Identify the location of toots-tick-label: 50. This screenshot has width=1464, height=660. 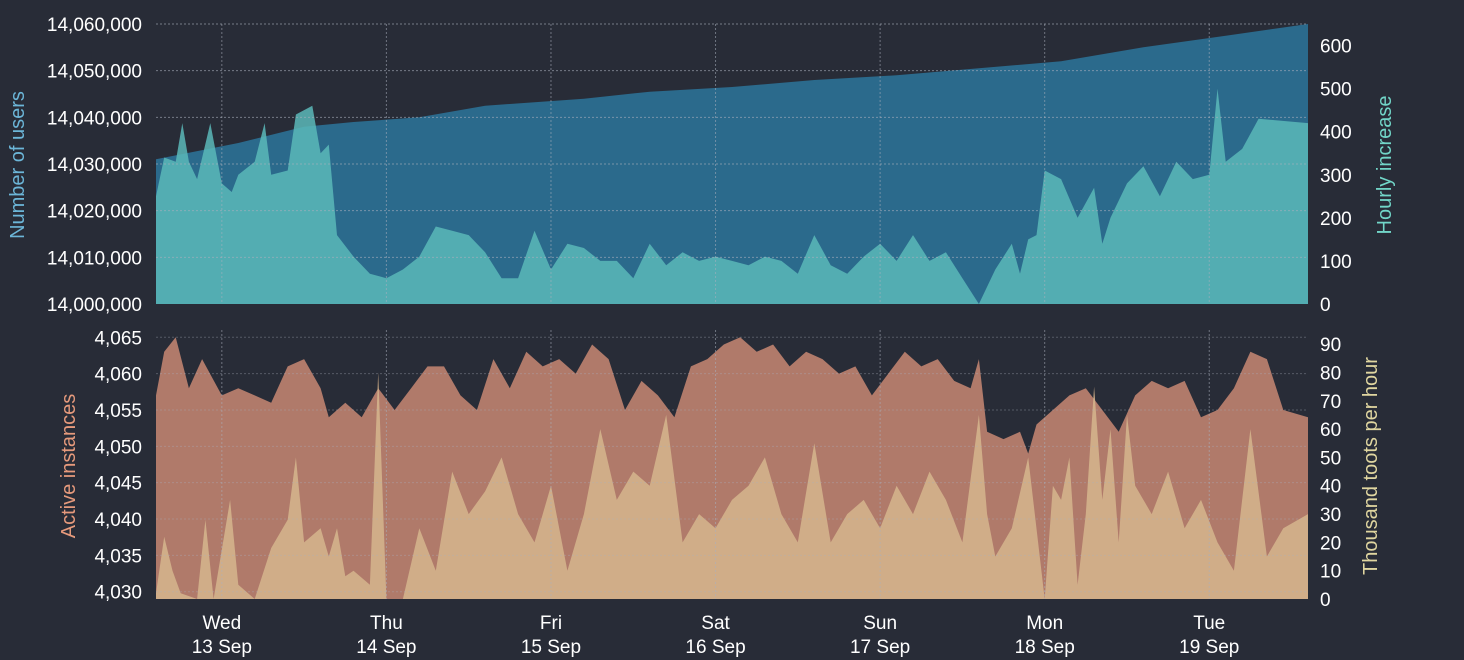
(1330, 458).